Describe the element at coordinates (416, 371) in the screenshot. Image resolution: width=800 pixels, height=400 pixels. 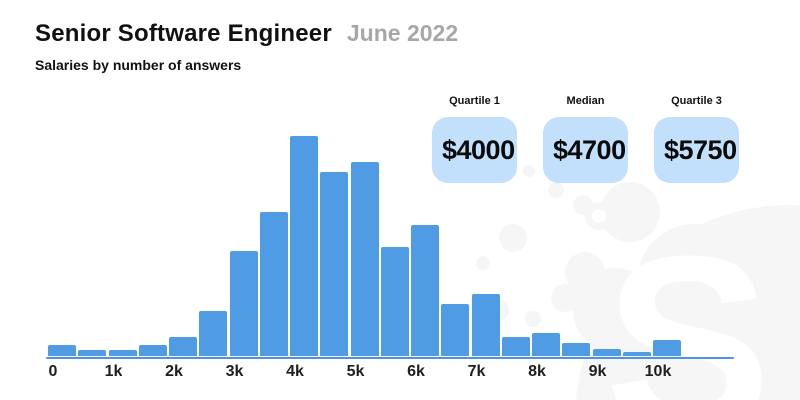
I see `x-tick-label: 6k` at that location.